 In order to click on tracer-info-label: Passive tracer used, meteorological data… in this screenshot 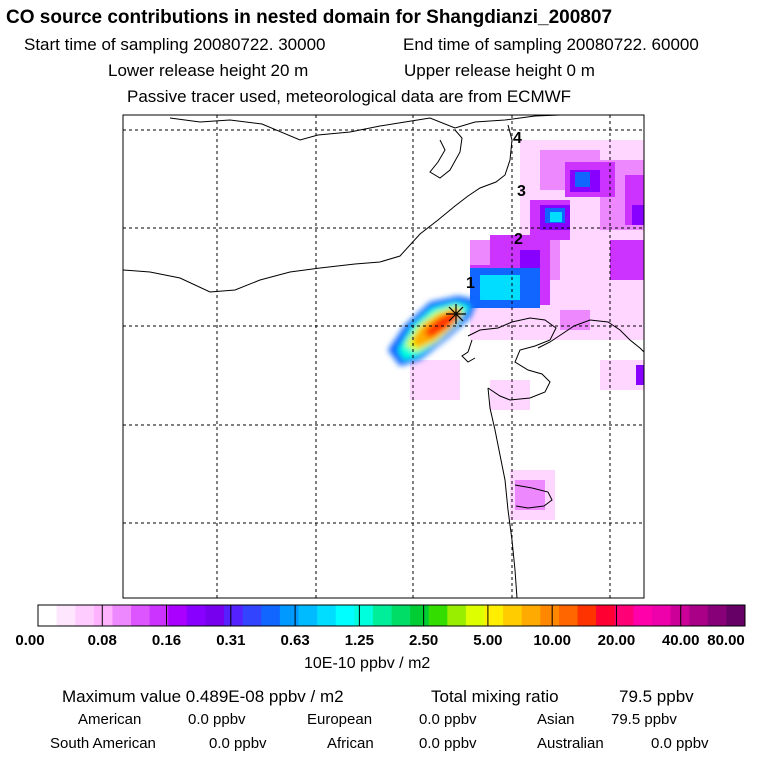, I will do `click(349, 96)`.